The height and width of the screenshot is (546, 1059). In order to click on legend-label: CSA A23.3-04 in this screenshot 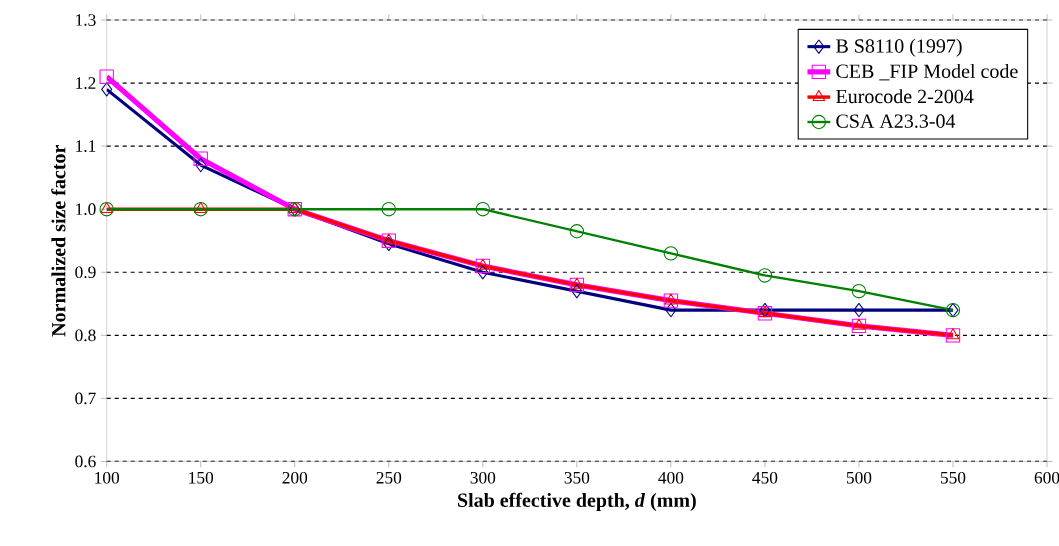, I will do `click(896, 121)`.